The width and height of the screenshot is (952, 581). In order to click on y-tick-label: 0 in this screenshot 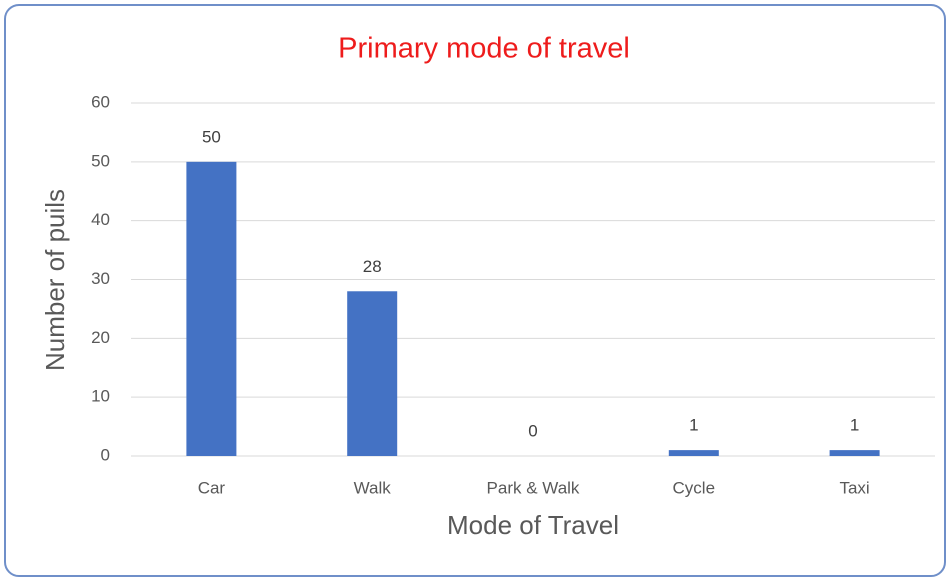, I will do `click(105, 454)`.